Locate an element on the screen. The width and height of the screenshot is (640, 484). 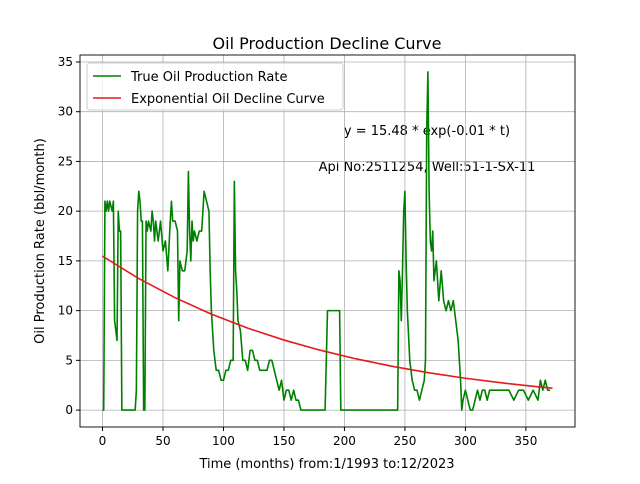
y-tick-label: 35 is located at coordinates (65, 62).